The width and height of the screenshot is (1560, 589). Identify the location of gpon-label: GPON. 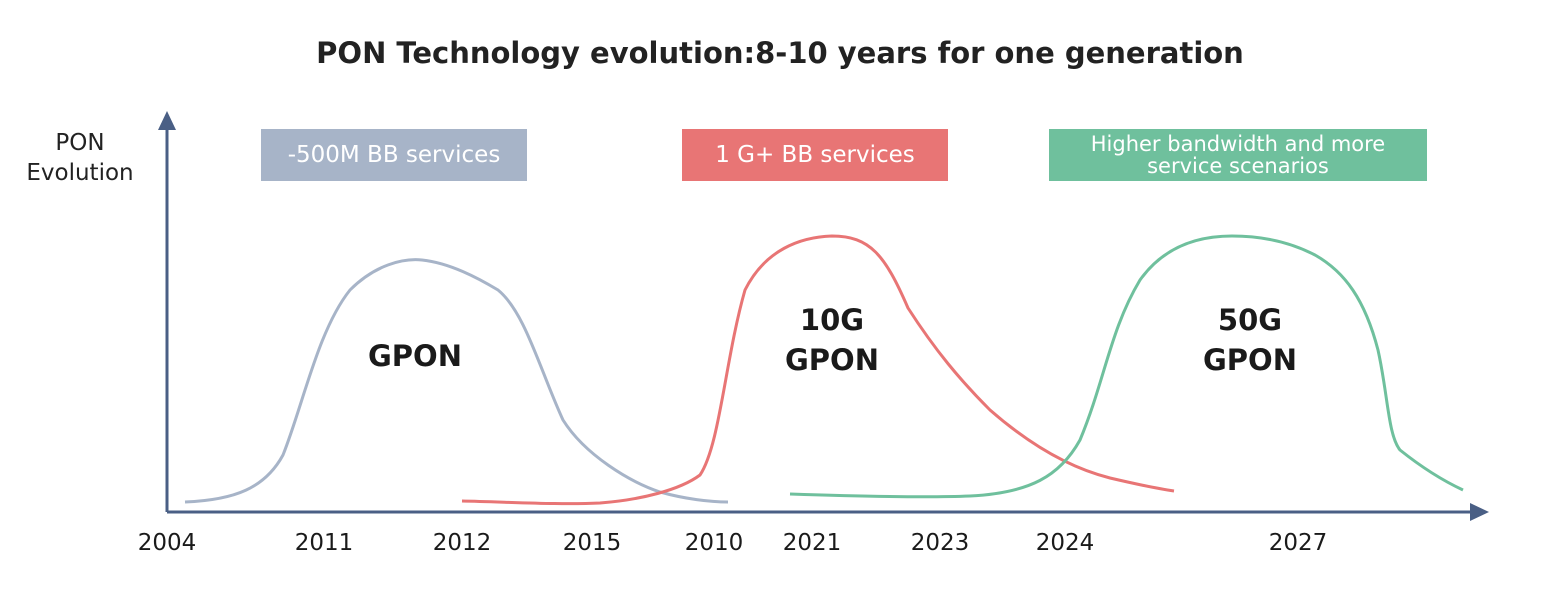
(415, 356).